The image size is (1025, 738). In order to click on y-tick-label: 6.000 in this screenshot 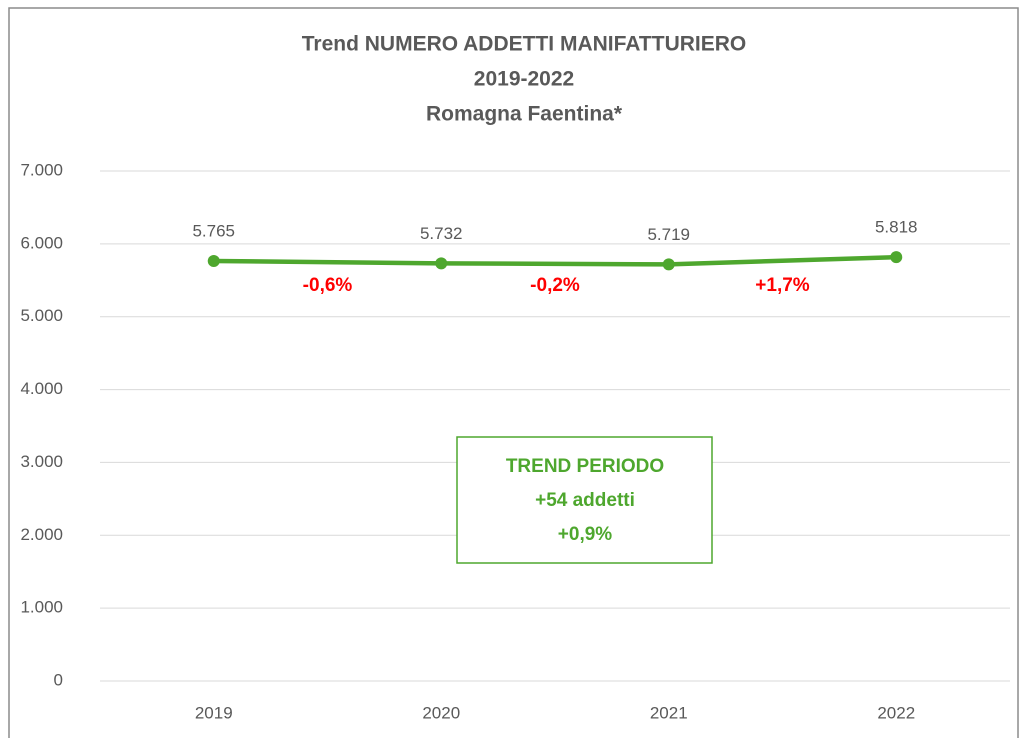, I will do `click(41, 242)`.